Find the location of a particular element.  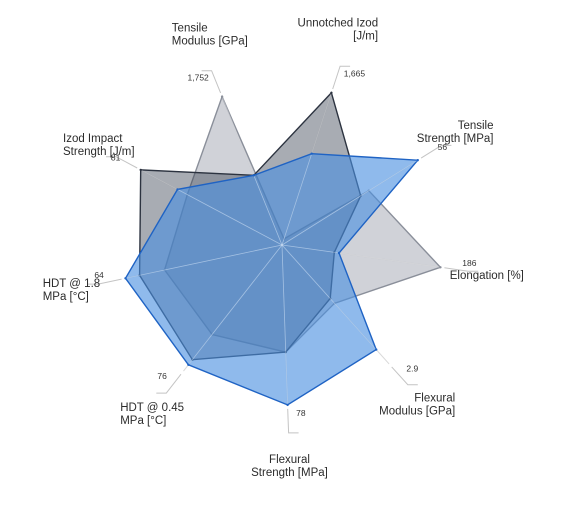

axis-label-2-line-0: Elongation [%] is located at coordinates (487, 276).